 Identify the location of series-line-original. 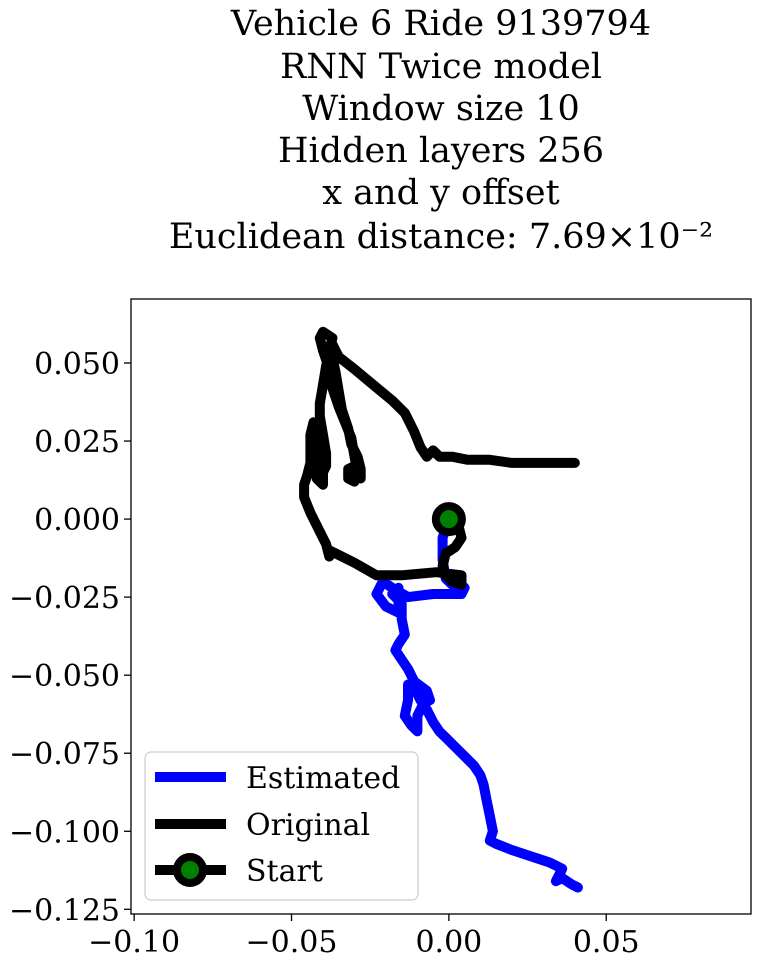
(439, 458).